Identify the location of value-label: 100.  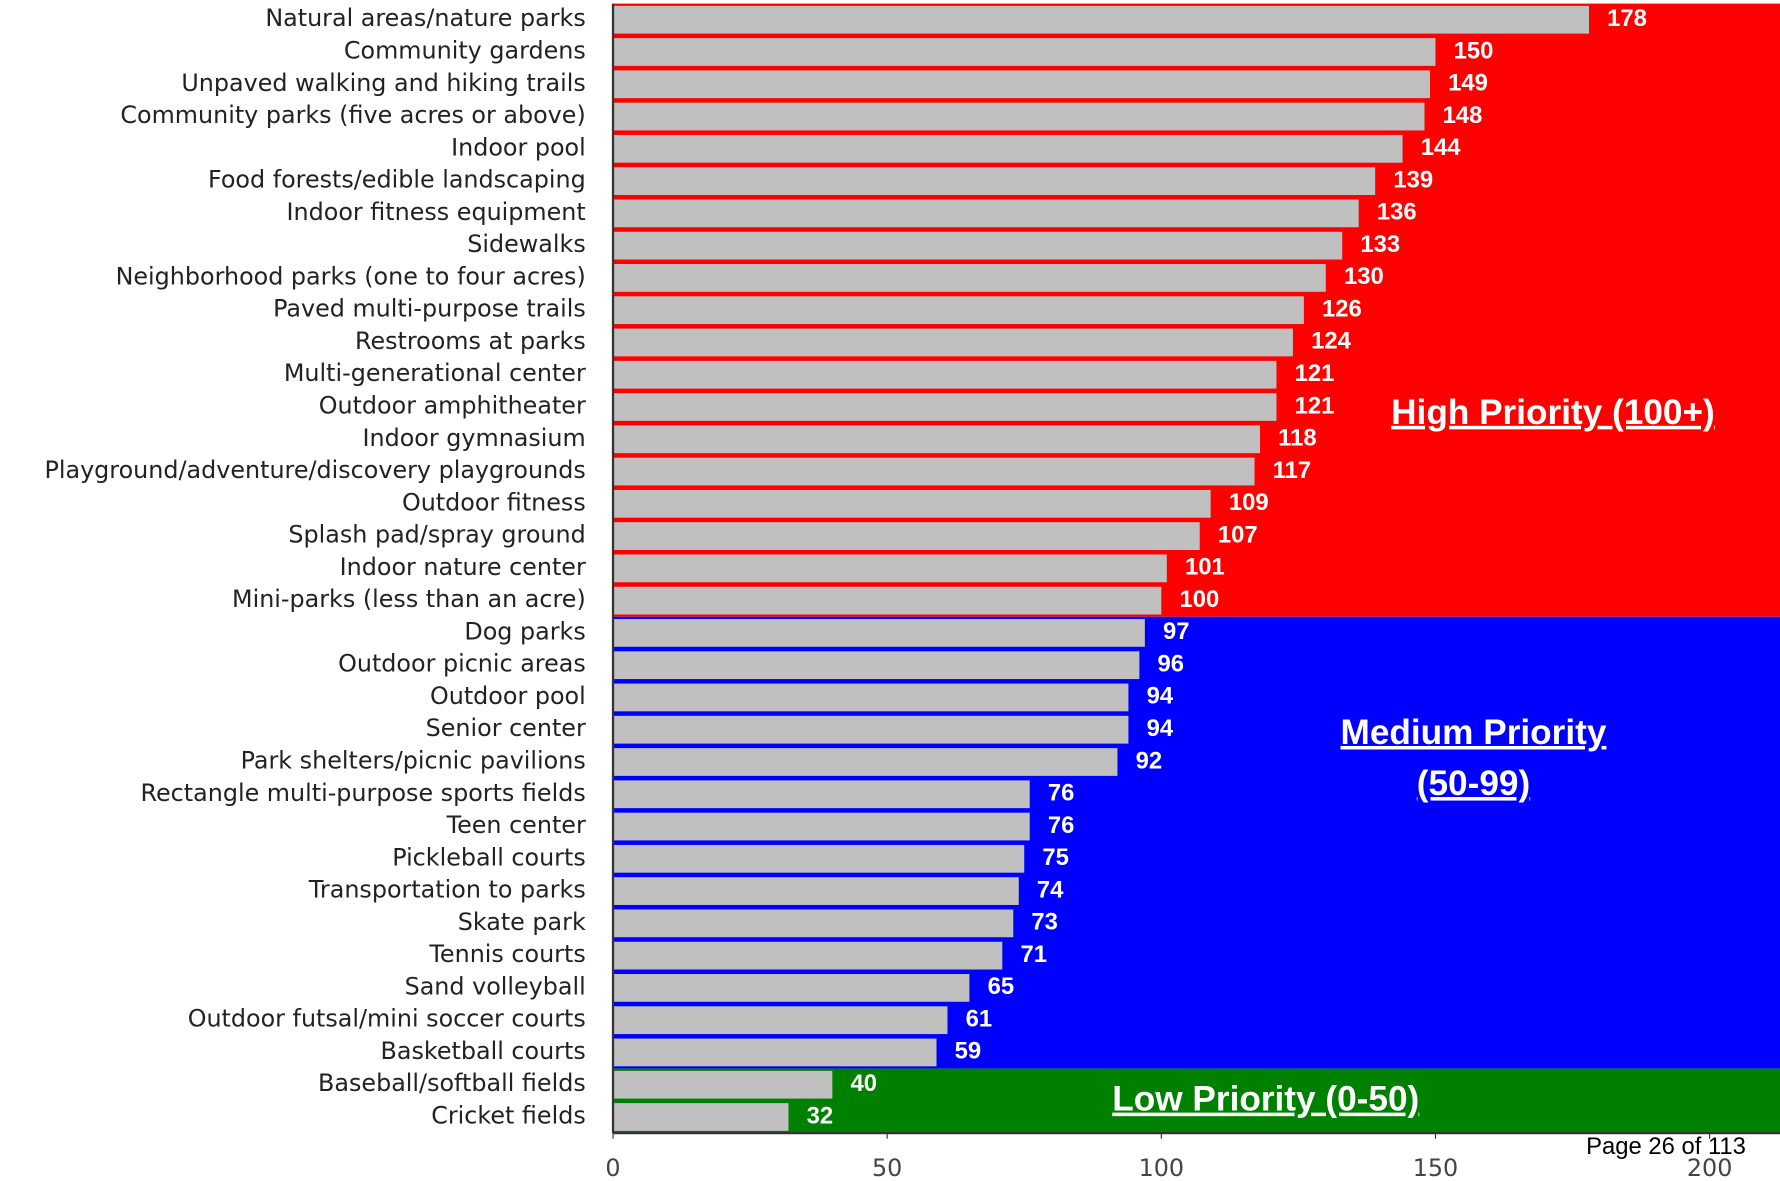
(1199, 599).